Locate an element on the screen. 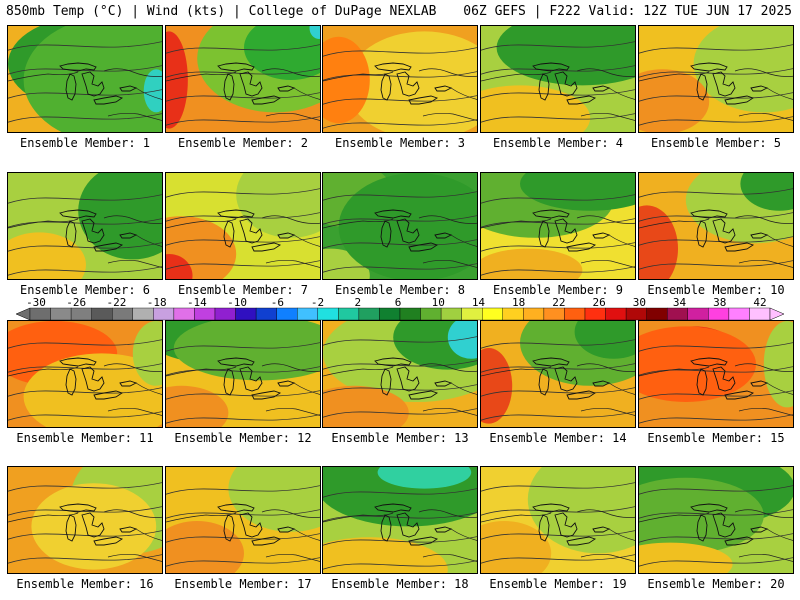  member-caption: Ensemble Member: 17 is located at coordinates (243, 584).